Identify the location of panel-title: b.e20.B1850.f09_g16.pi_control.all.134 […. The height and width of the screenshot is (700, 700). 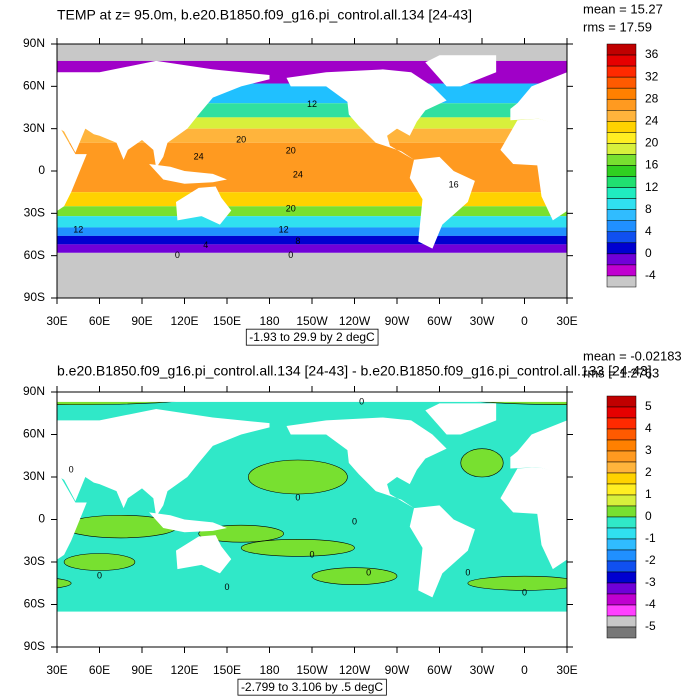
(354, 371).